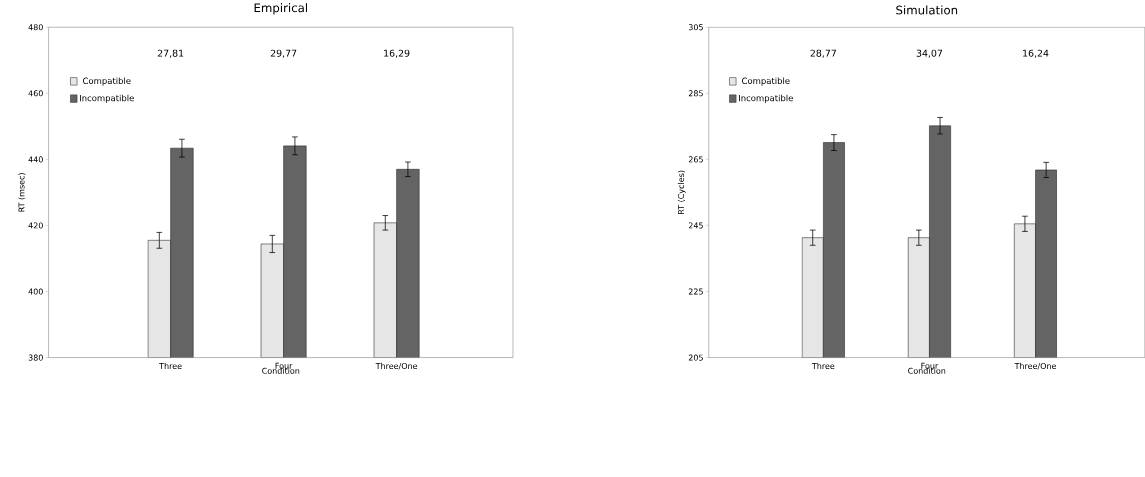 This screenshot has height=477, width=1145. Describe the element at coordinates (281, 9) in the screenshot. I see `chart-title: Empirical` at that location.